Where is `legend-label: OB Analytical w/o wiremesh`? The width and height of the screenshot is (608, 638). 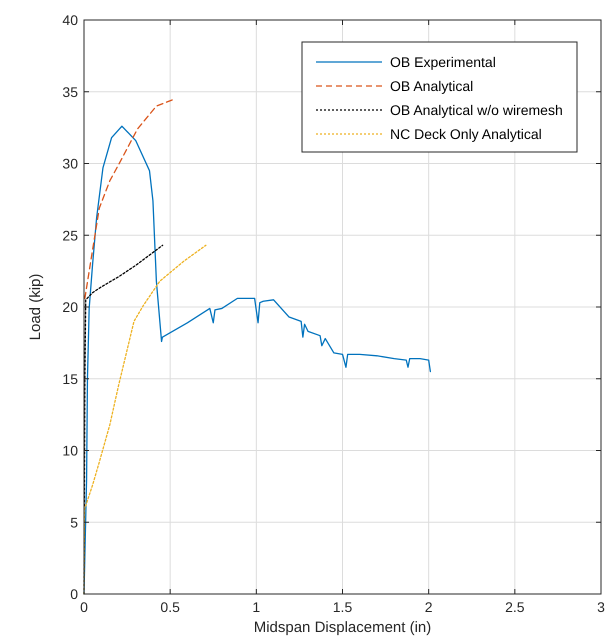
legend-label: OB Analytical w/o wiremesh is located at coordinates (476, 110).